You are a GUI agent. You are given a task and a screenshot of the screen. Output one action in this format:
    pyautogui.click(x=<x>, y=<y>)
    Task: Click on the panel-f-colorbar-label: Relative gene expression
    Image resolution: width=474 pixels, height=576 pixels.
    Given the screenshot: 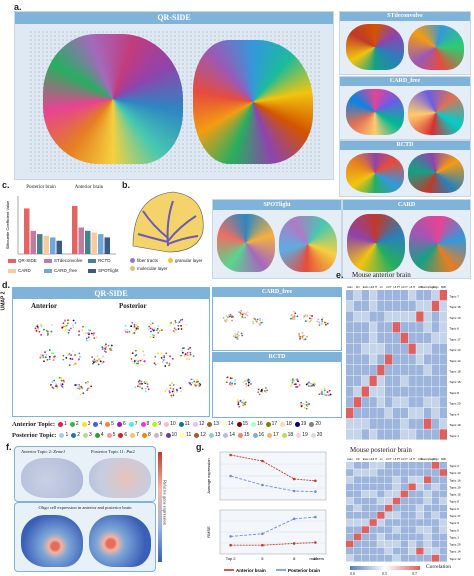 What is the action you would take?
    pyautogui.click(x=165, y=502)
    